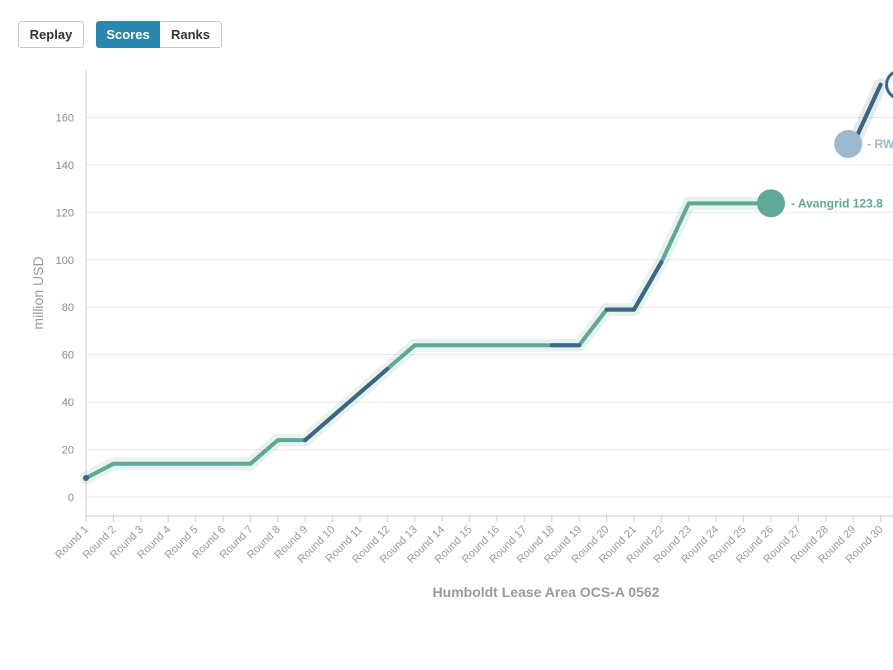  Describe the element at coordinates (889, 85) in the screenshot. I see `rwe-leader-dot` at that location.